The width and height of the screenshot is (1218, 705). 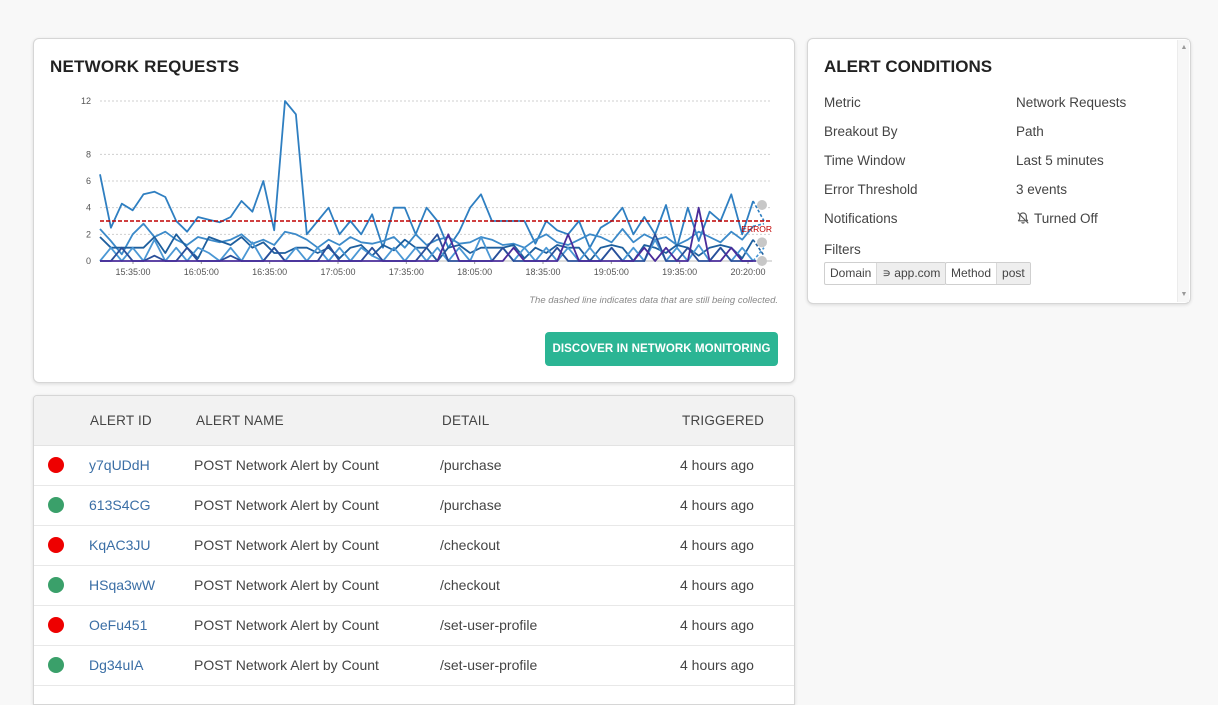 I want to click on condition-label: Error Threshold, so click(x=871, y=189).